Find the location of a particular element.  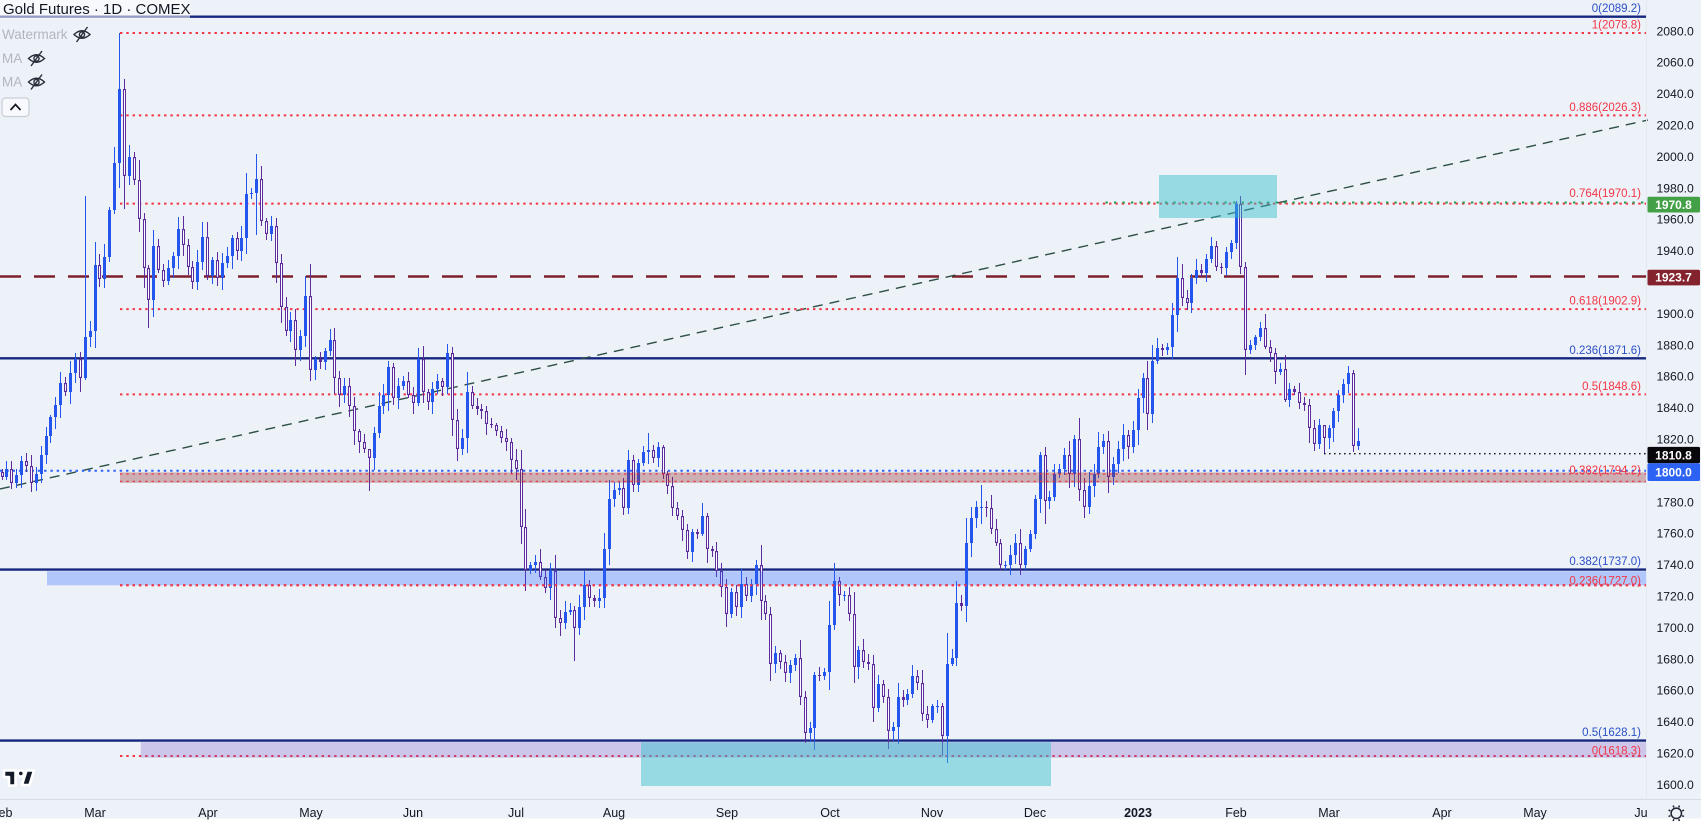

svg-text: 2000.0 is located at coordinates (1675, 157).